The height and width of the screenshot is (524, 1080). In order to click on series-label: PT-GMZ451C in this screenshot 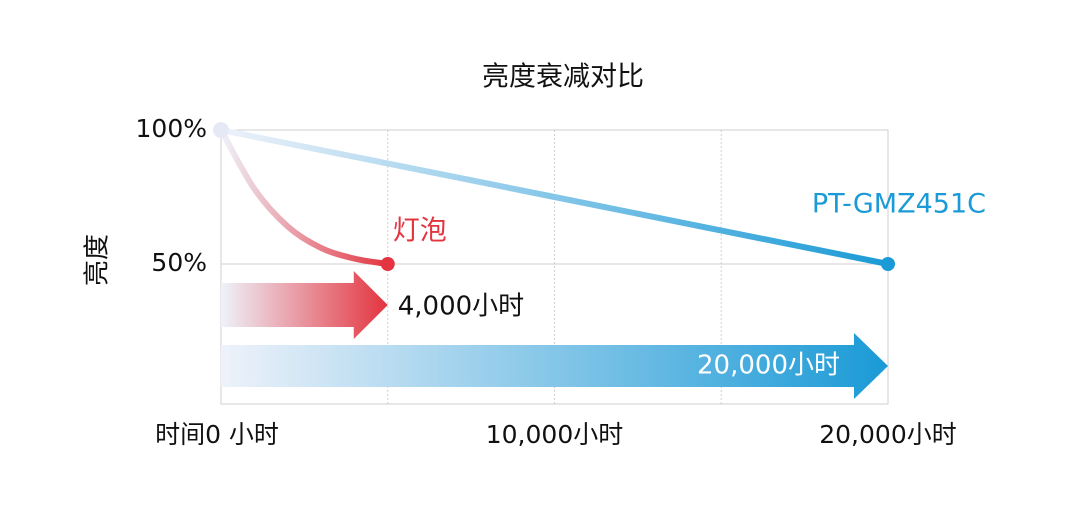, I will do `click(899, 204)`.